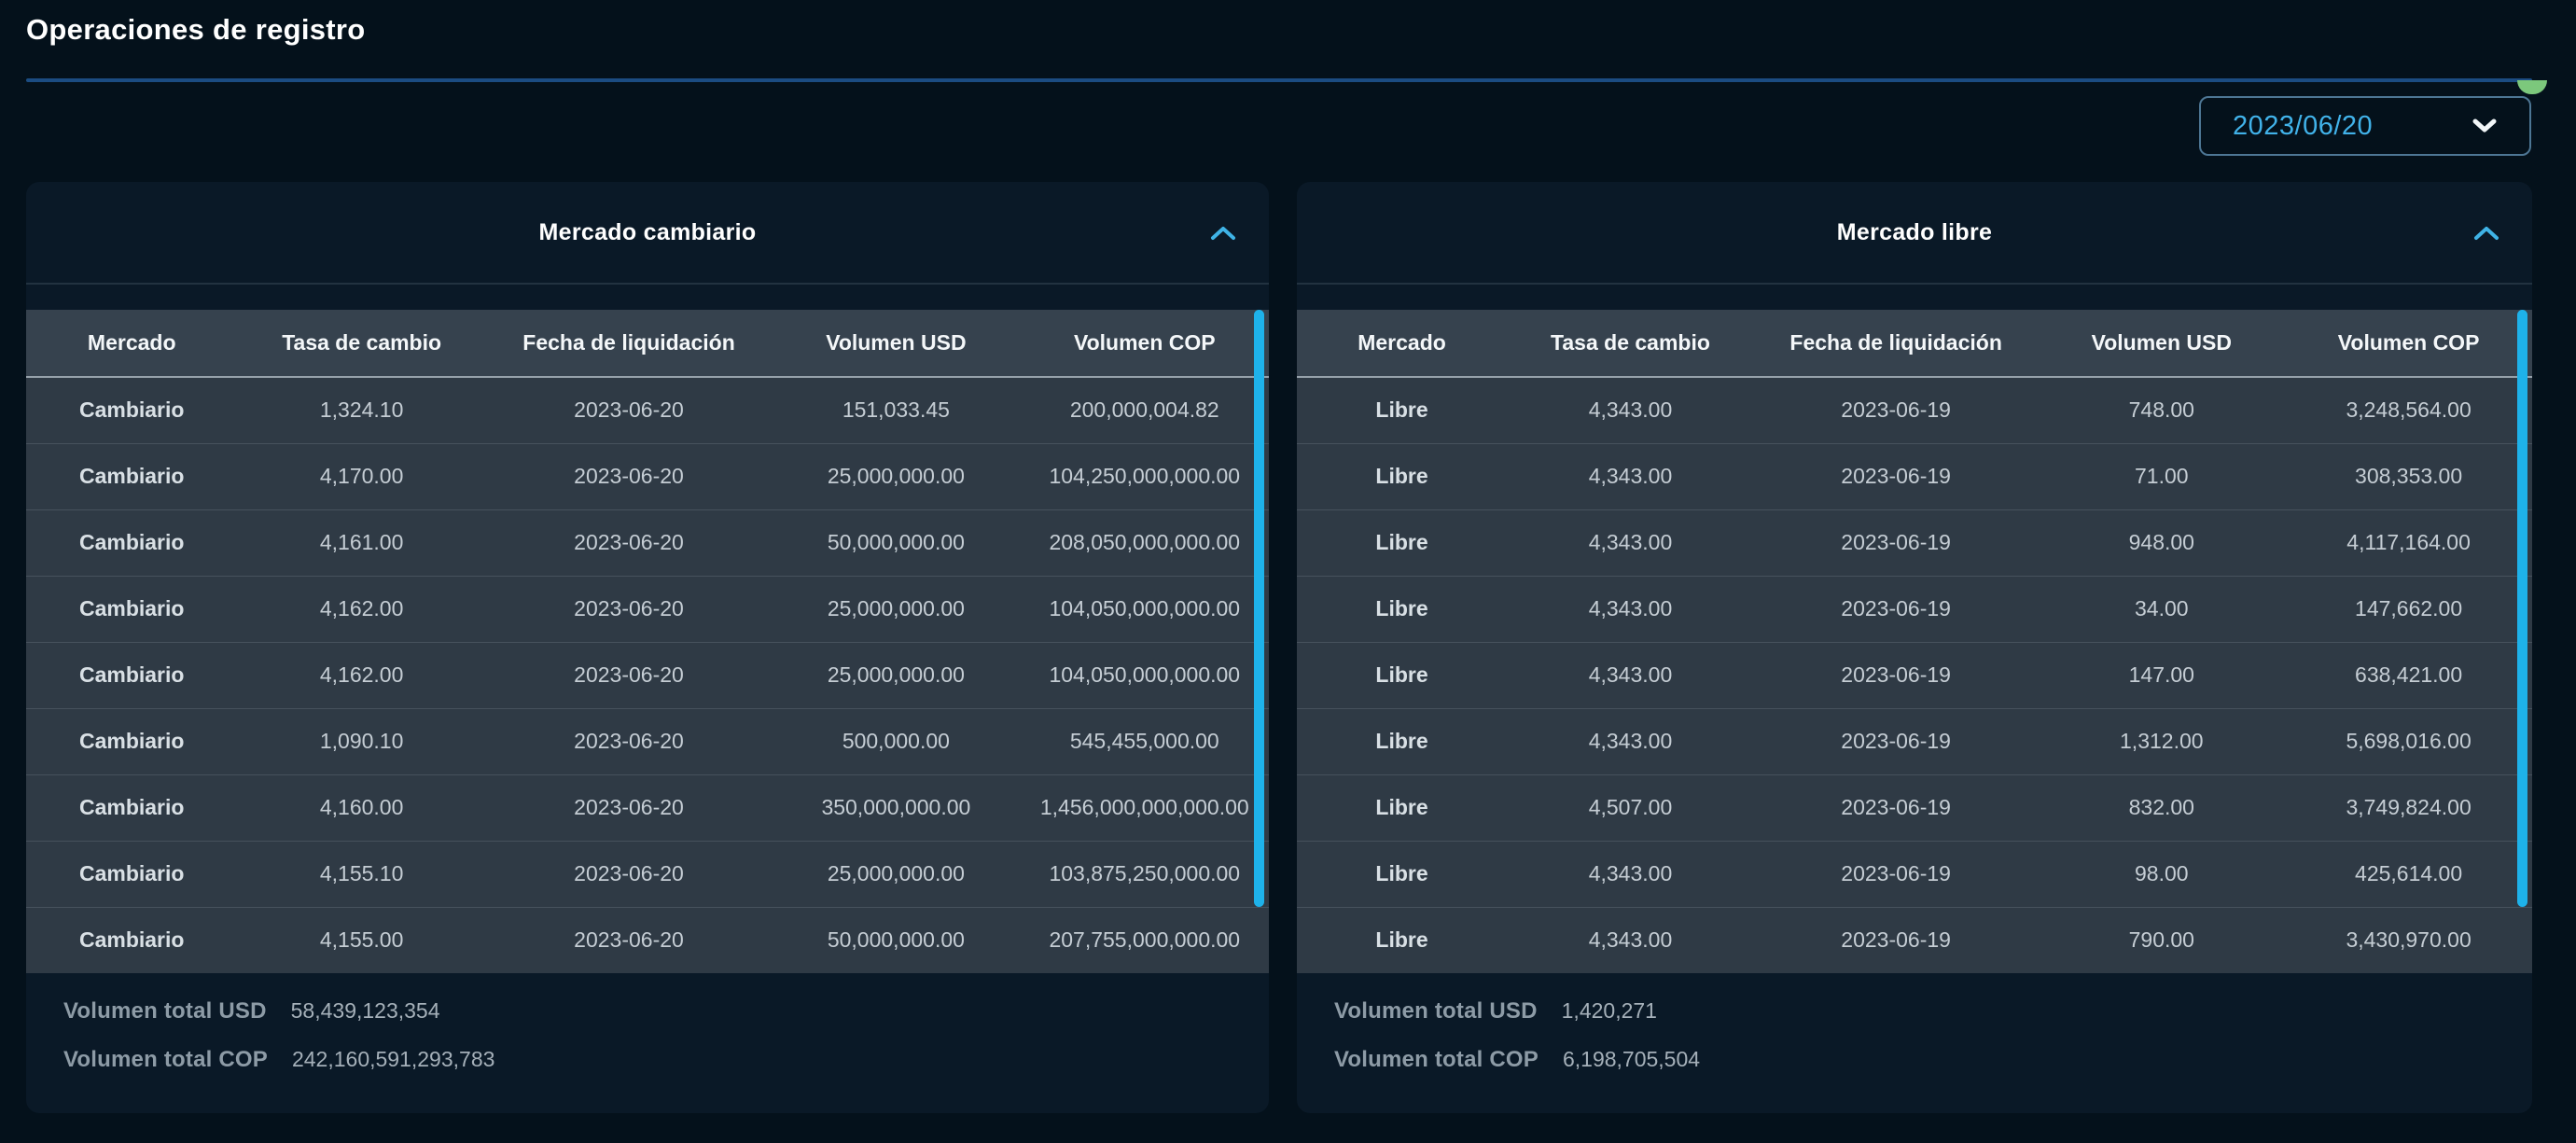 This screenshot has height=1143, width=2576. What do you see at coordinates (1144, 939) in the screenshot?
I see `table-cell: 207,755,000,000.00` at bounding box center [1144, 939].